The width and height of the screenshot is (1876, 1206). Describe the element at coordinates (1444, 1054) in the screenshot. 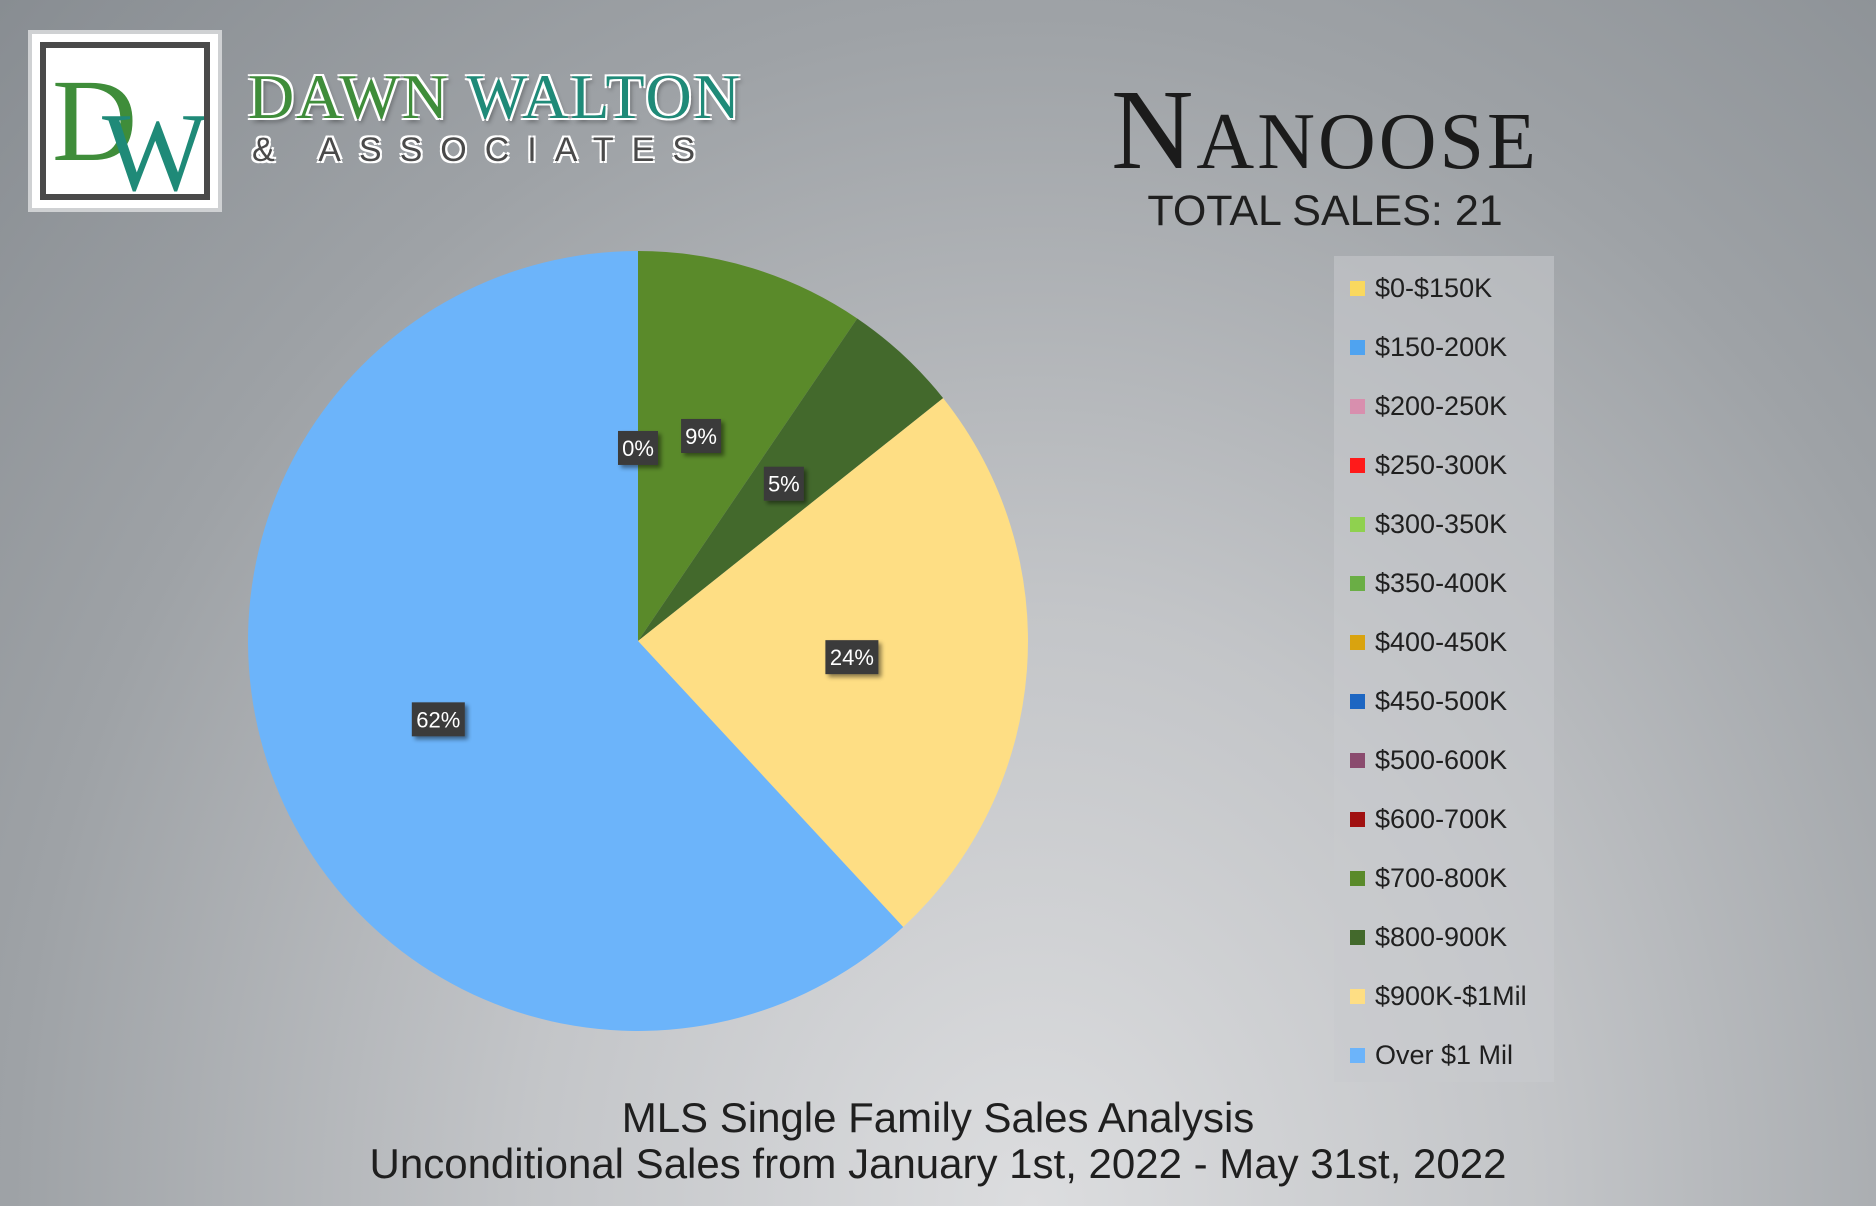

I see `legend-label: Over $1 Mil` at that location.